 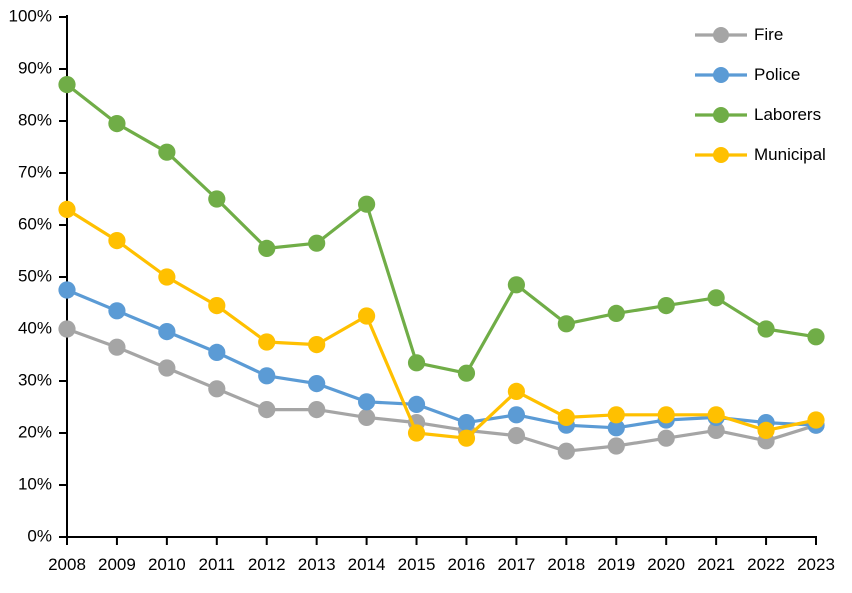 What do you see at coordinates (67, 85) in the screenshot?
I see `data-point-laborers-2008` at bounding box center [67, 85].